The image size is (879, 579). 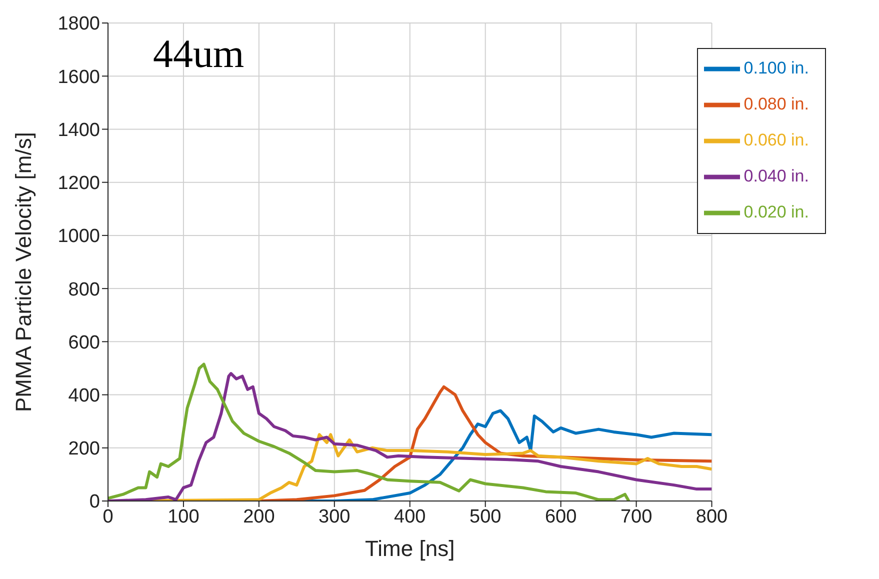 I want to click on x-tick-label: 500, so click(x=486, y=517).